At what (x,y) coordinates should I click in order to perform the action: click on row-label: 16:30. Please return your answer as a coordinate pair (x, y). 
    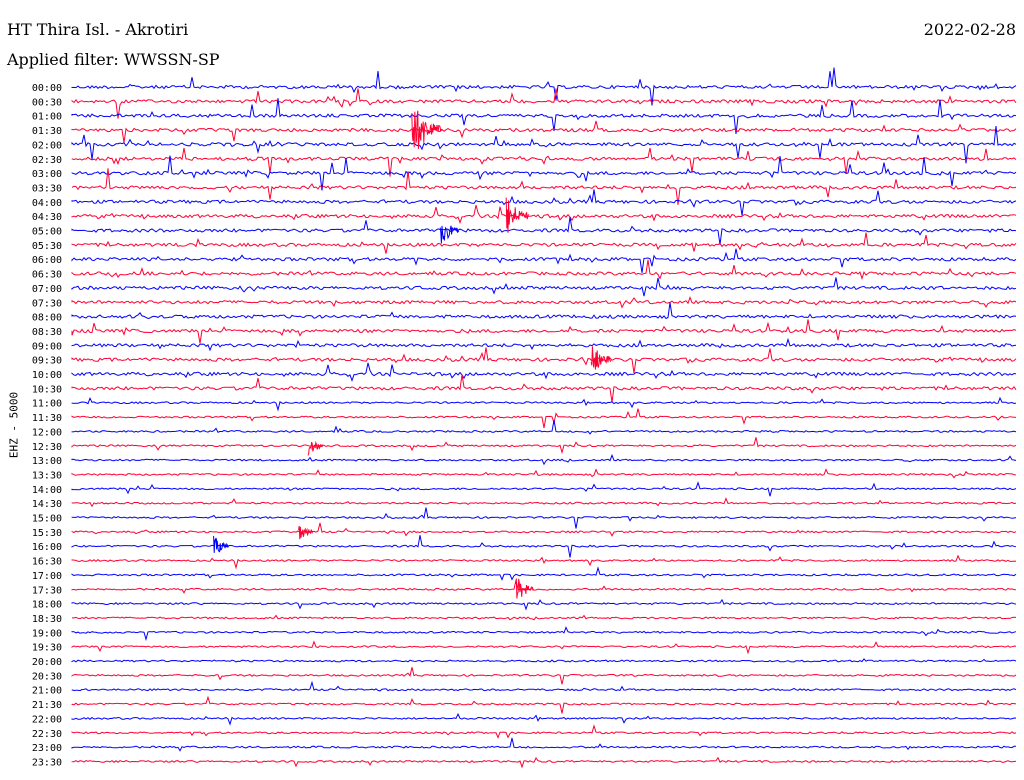
    Looking at the image, I should click on (47, 562).